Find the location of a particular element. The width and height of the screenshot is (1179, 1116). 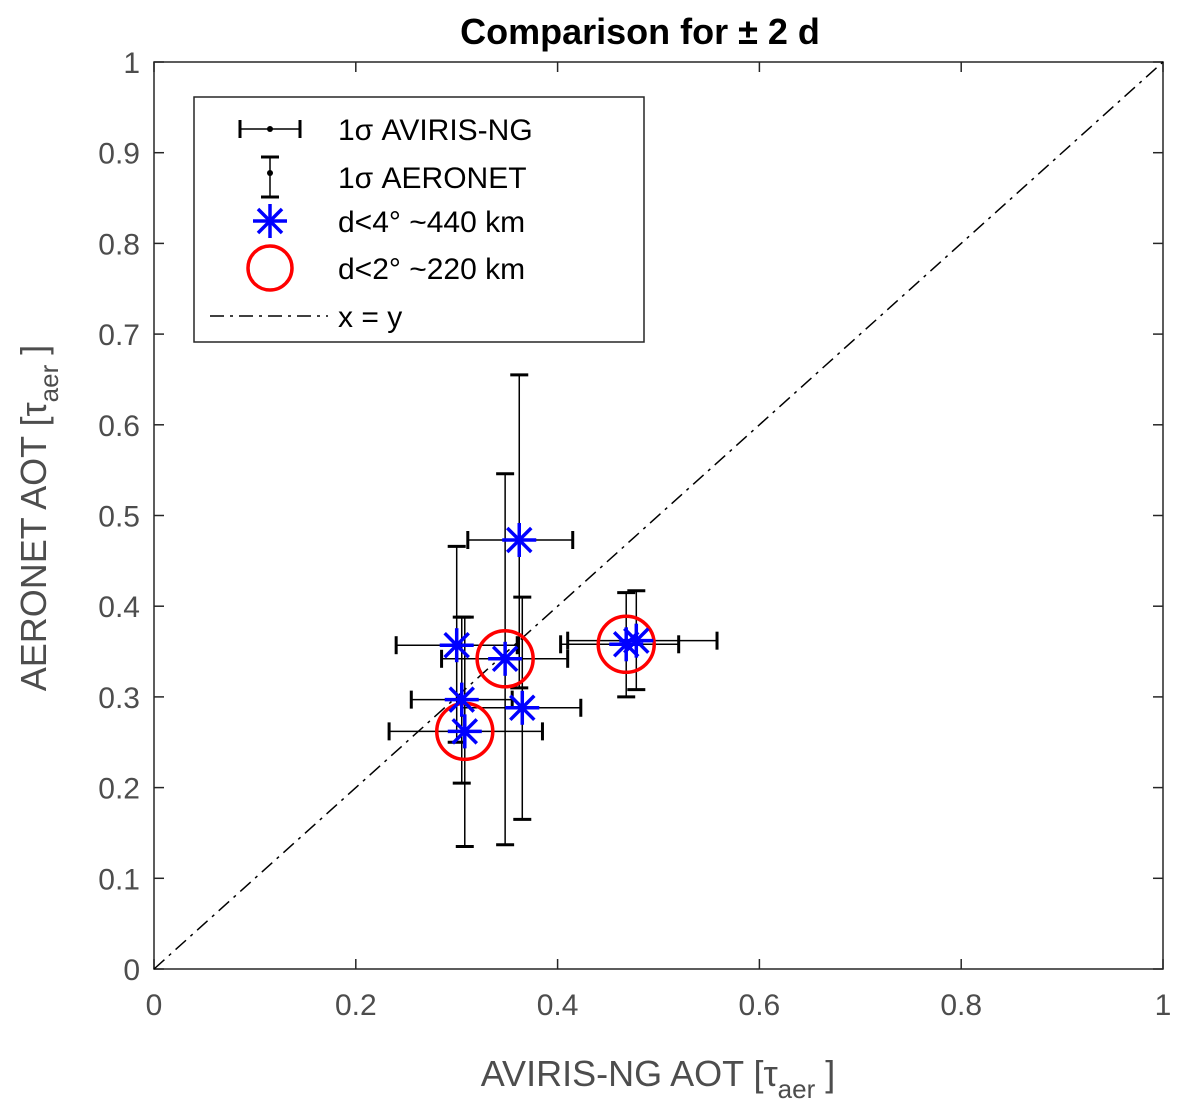

y-tick-label: 0.9 is located at coordinates (119, 154).